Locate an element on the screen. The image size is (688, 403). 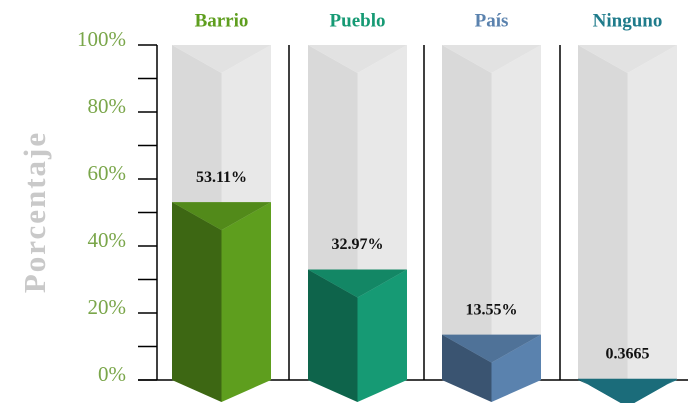
y-axis-label: Porcentaje is located at coordinates (34, 212).